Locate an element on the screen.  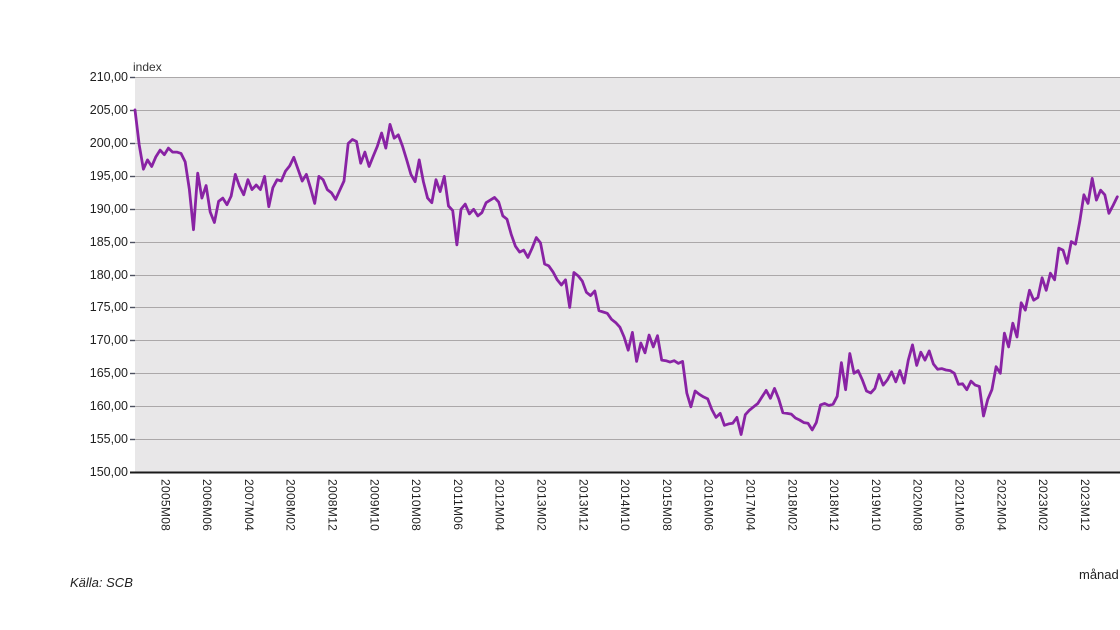
y-axis-tick-label: 170,00 is located at coordinates (108, 340).